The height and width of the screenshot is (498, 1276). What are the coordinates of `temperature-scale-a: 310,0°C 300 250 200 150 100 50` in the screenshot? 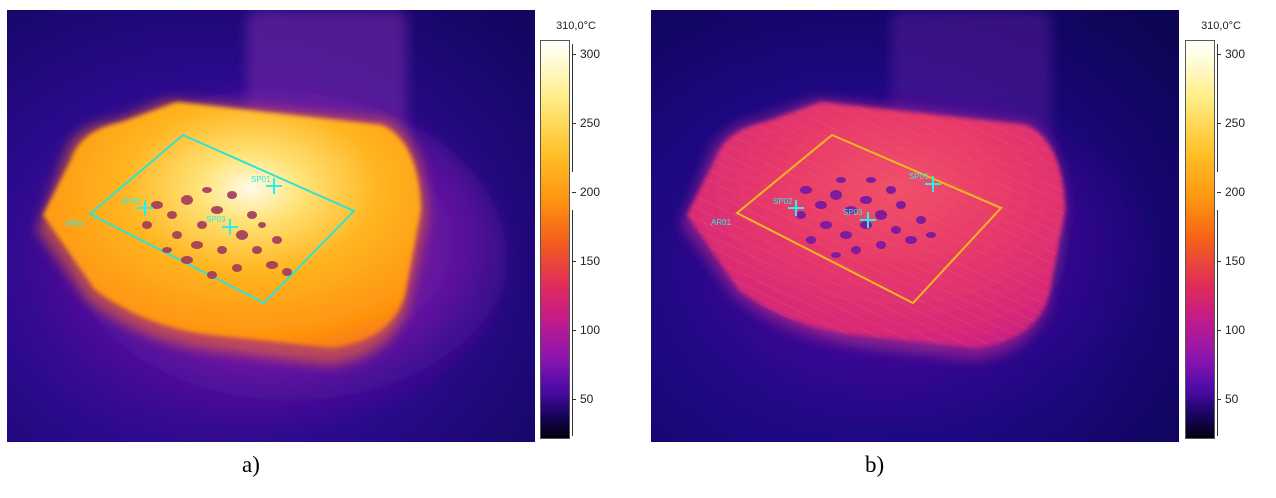 It's located at (575, 226).